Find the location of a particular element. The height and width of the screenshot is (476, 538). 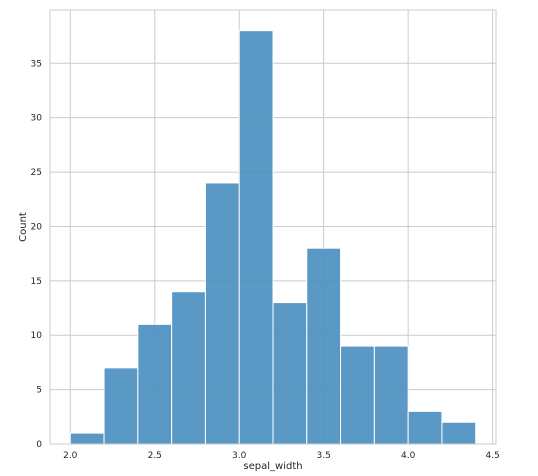

x-tick-label: 3.0 is located at coordinates (239, 456).